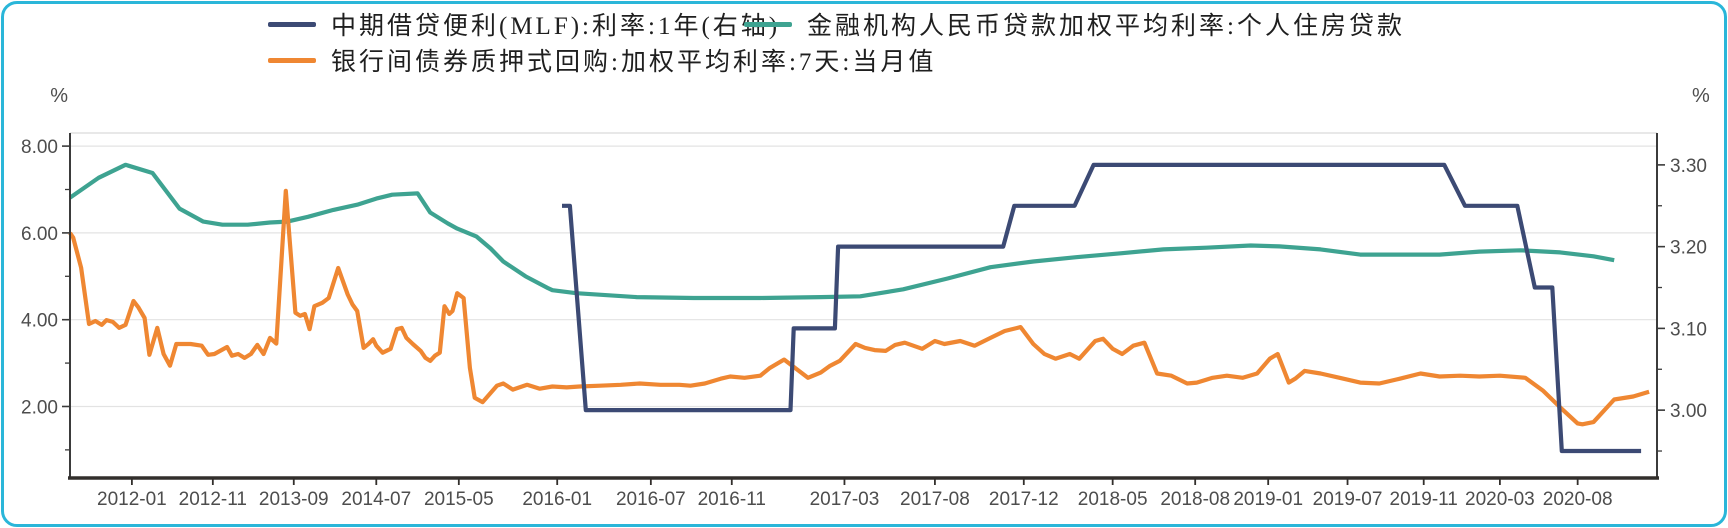  Describe the element at coordinates (59, 96) in the screenshot. I see `left-axis-unit: %` at that location.